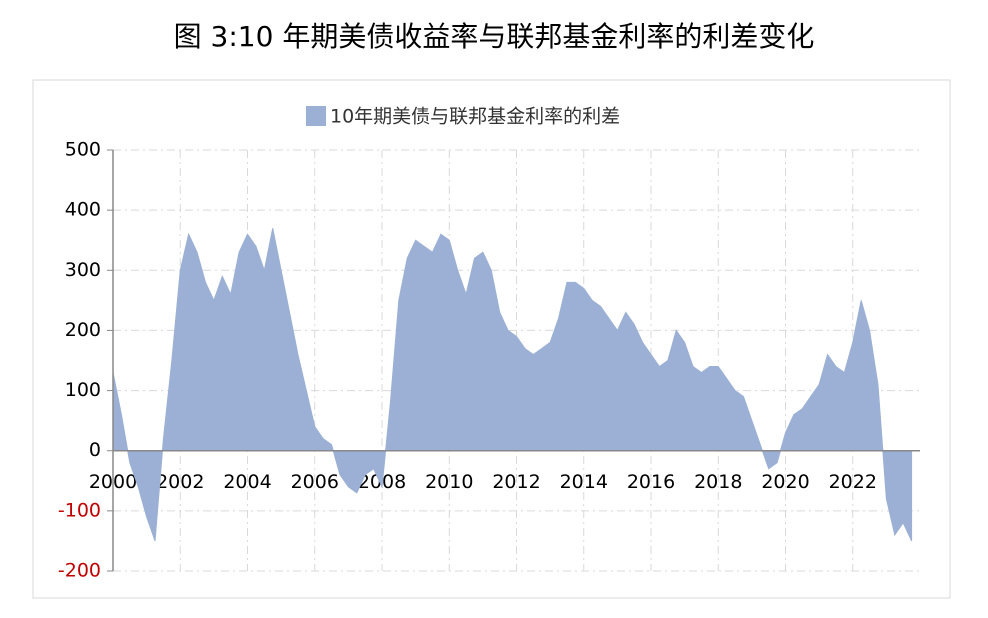 The width and height of the screenshot is (988, 618). What do you see at coordinates (247, 482) in the screenshot?
I see `x-tick-label: 2004` at bounding box center [247, 482].